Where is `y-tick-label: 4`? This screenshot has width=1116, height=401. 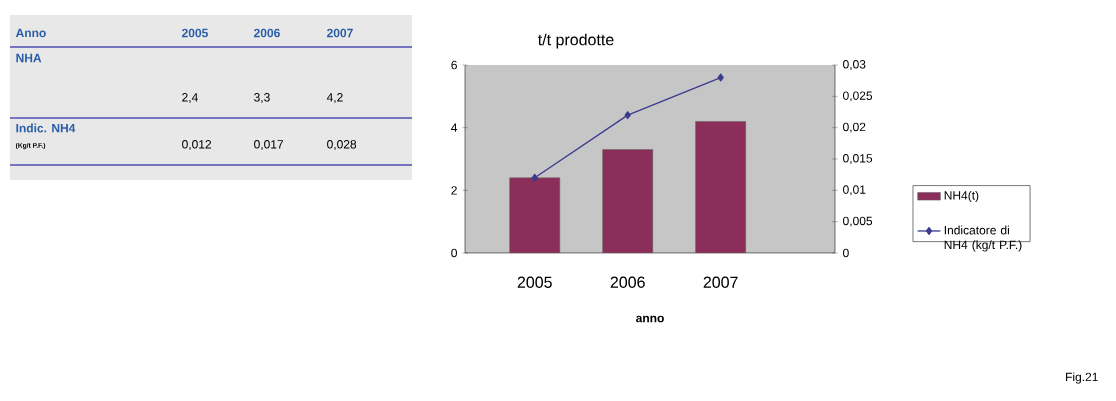 y-tick-label: 4 is located at coordinates (454, 127).